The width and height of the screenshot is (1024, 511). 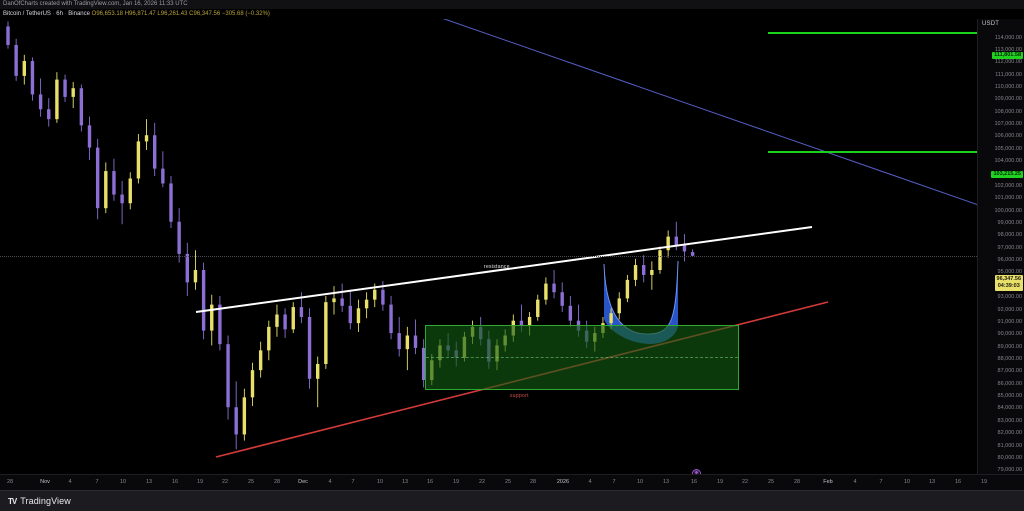 What do you see at coordinates (257, 14) in the screenshot?
I see `legend-change-percent: (−0.32%)` at bounding box center [257, 14].